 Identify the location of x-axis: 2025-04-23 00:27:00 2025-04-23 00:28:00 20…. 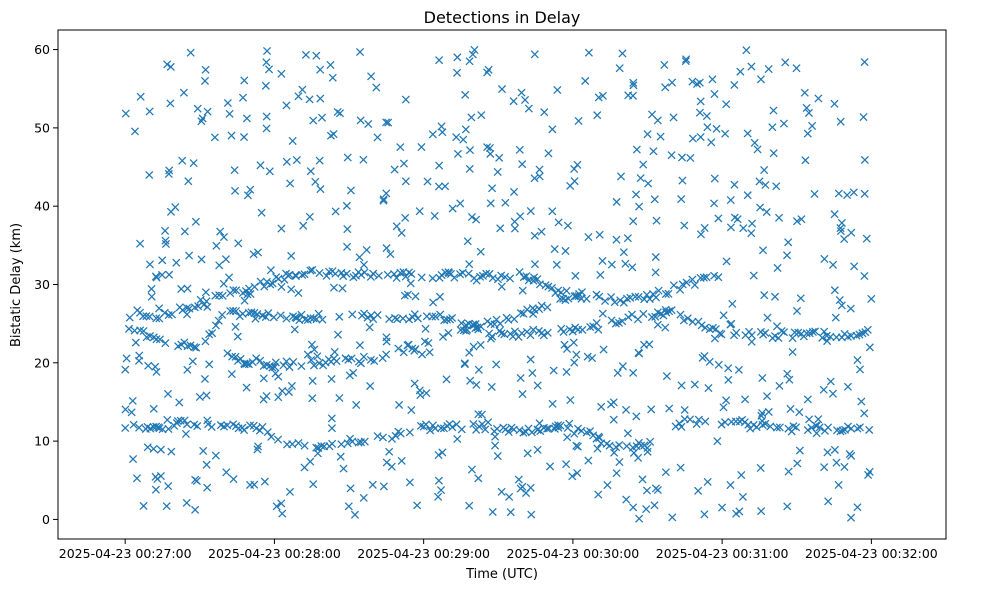
(498, 550).